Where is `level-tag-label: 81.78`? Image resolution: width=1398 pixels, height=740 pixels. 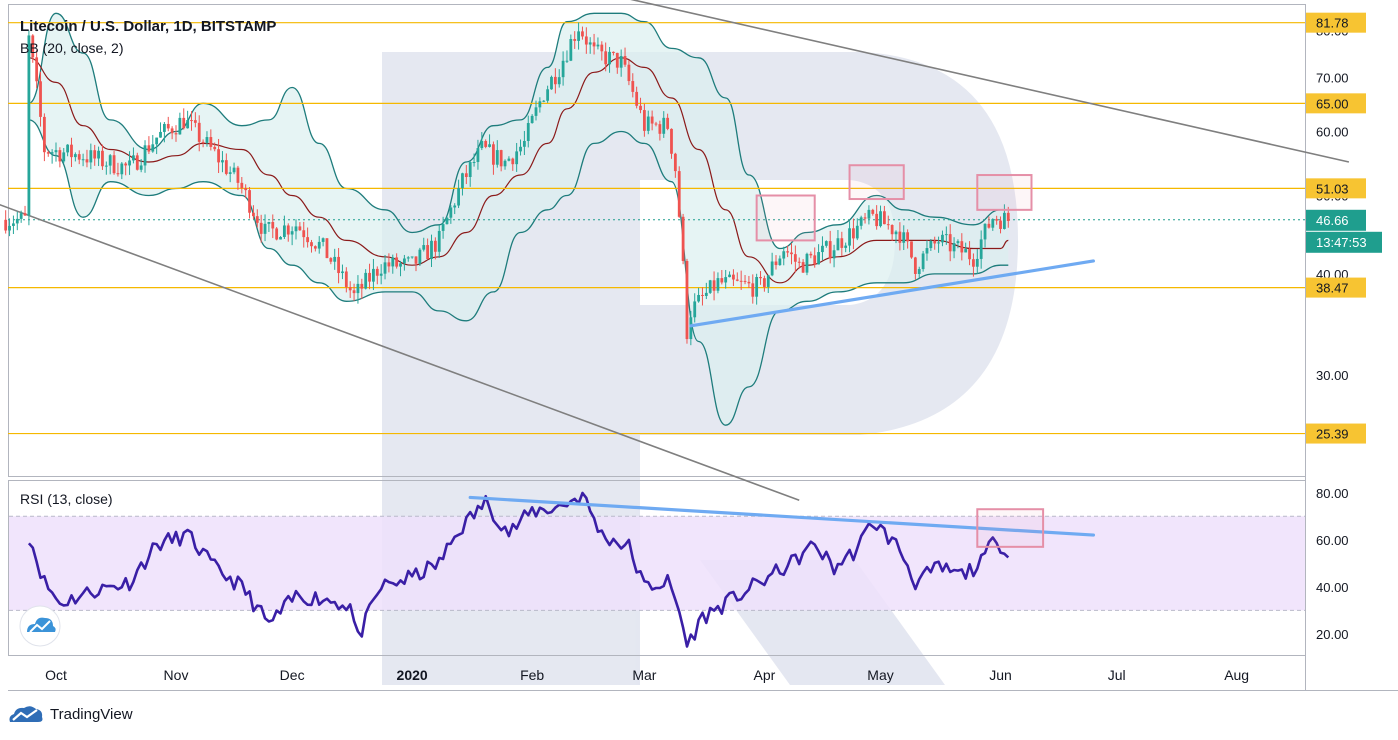
level-tag-label: 81.78 is located at coordinates (1332, 23).